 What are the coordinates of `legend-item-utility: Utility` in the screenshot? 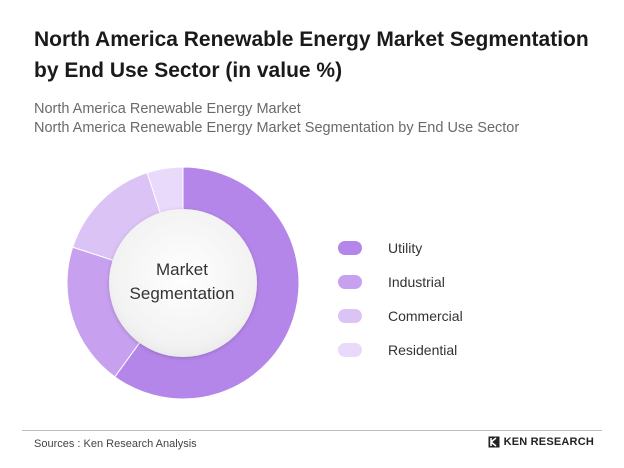 It's located at (400, 248).